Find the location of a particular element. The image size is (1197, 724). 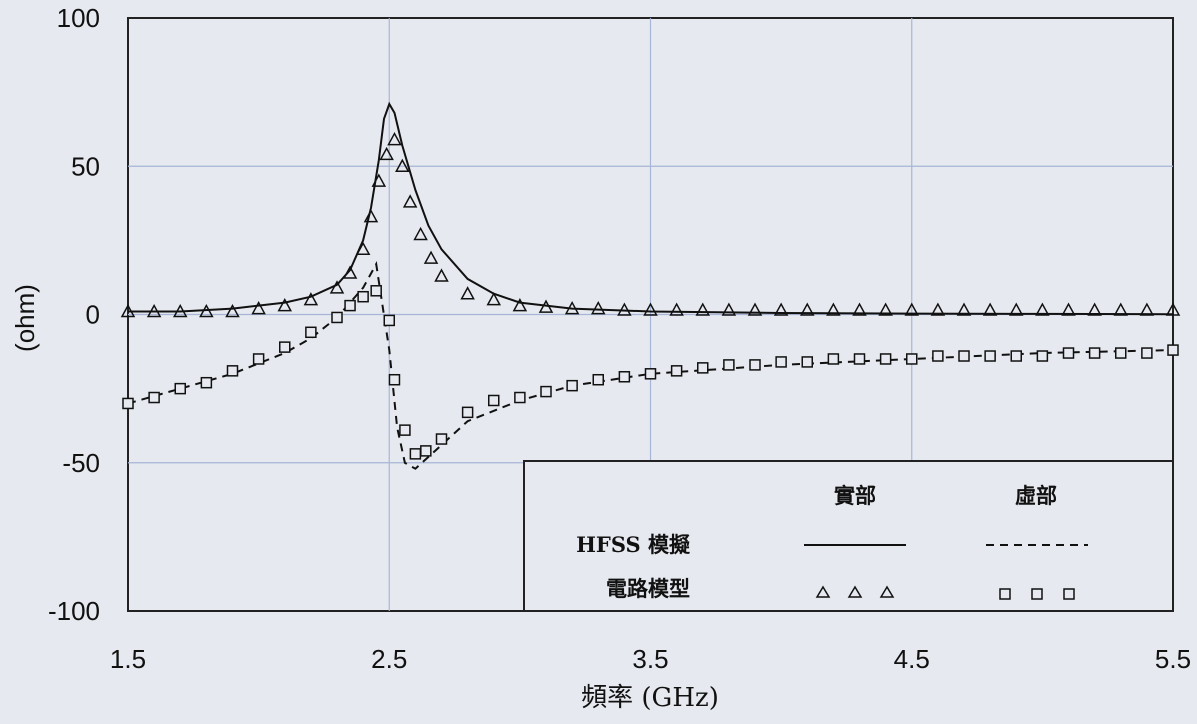

y-tick-label: -50 is located at coordinates (81, 463).